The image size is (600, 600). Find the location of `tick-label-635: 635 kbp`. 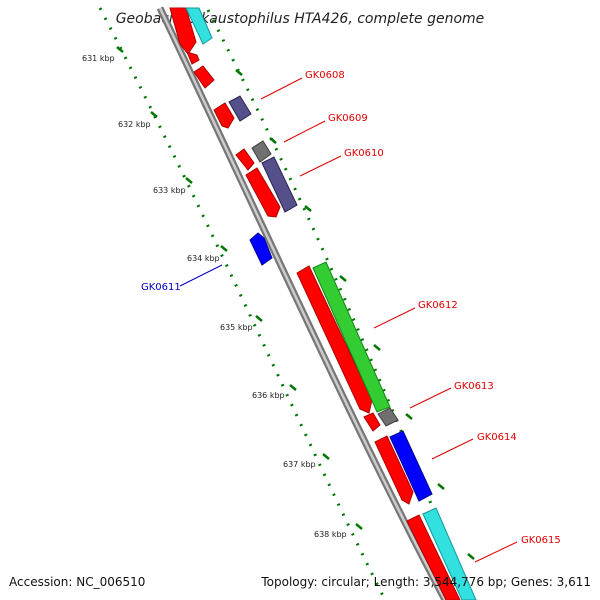

tick-label-635: 635 kbp is located at coordinates (236, 327).